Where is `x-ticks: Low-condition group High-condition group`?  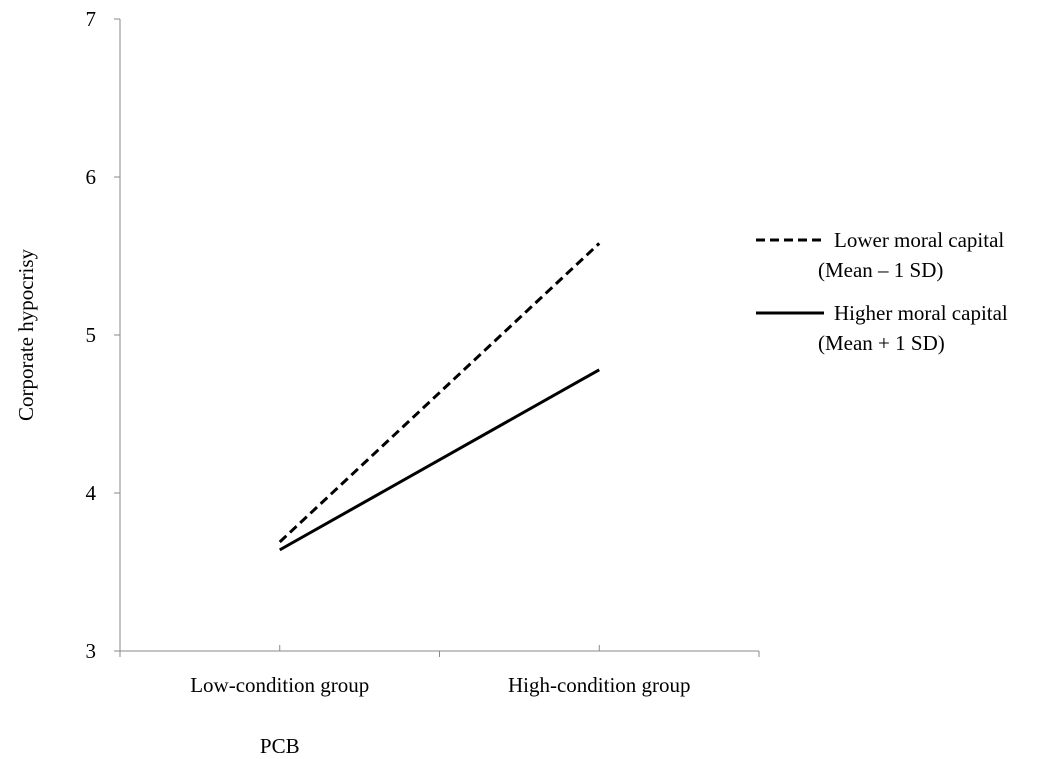 x-ticks: Low-condition group High-condition group is located at coordinates (439, 671).